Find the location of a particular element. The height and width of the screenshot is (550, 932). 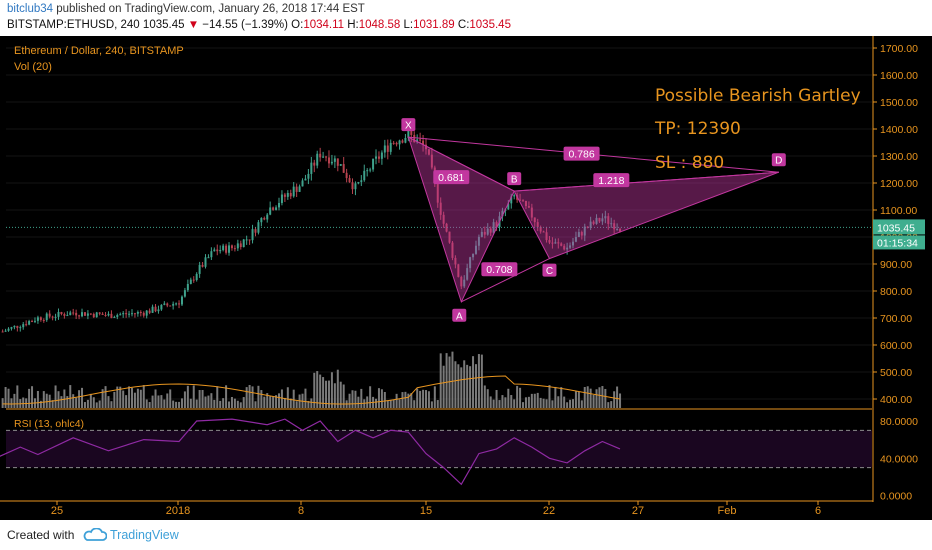

close-value: 1035.45 is located at coordinates (490, 25).